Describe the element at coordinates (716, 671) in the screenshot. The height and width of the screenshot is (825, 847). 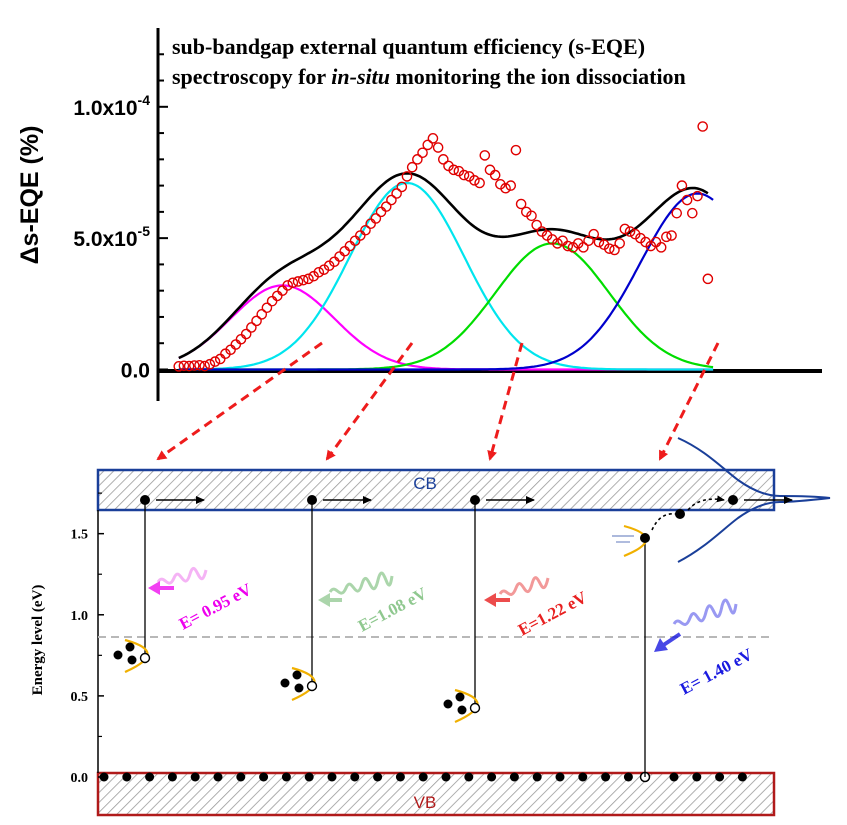
I see `energy-label-4: E= 1.40 eV` at that location.